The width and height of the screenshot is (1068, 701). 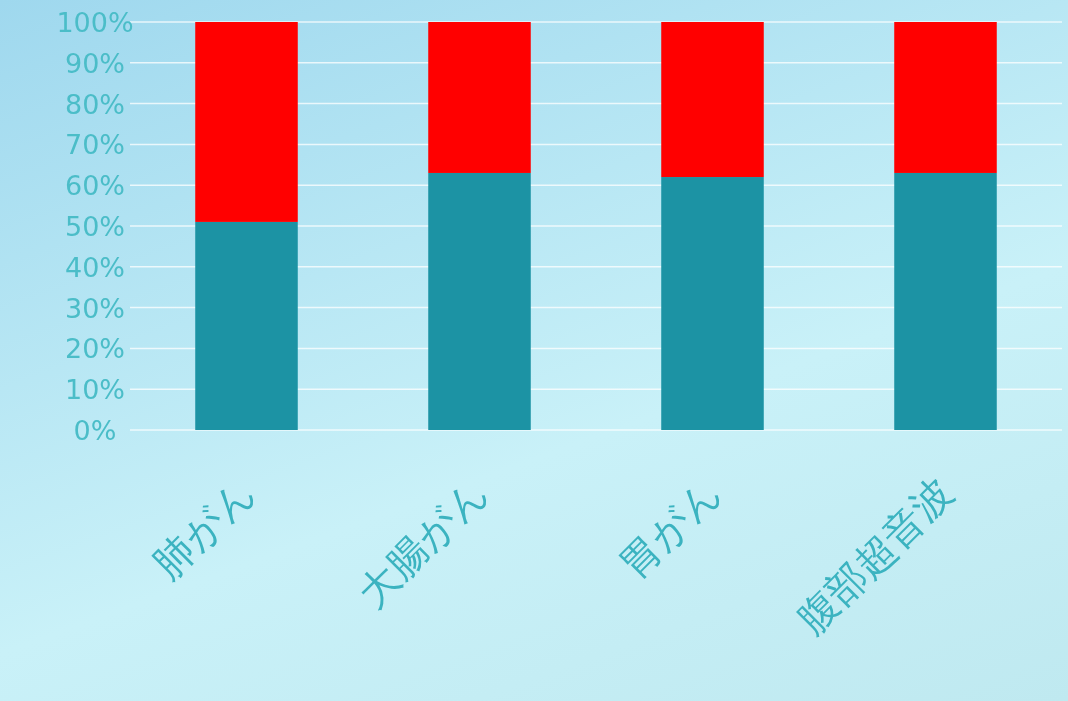 I want to click on y-tick-label: 50%, so click(x=95, y=226).